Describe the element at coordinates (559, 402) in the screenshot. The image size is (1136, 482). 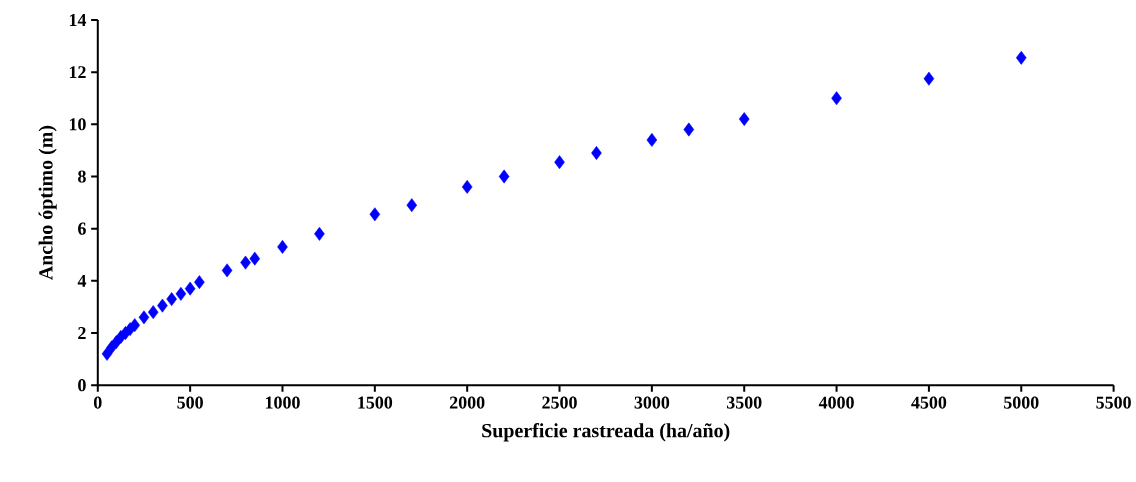
I see `x-tick-label: 2500` at that location.